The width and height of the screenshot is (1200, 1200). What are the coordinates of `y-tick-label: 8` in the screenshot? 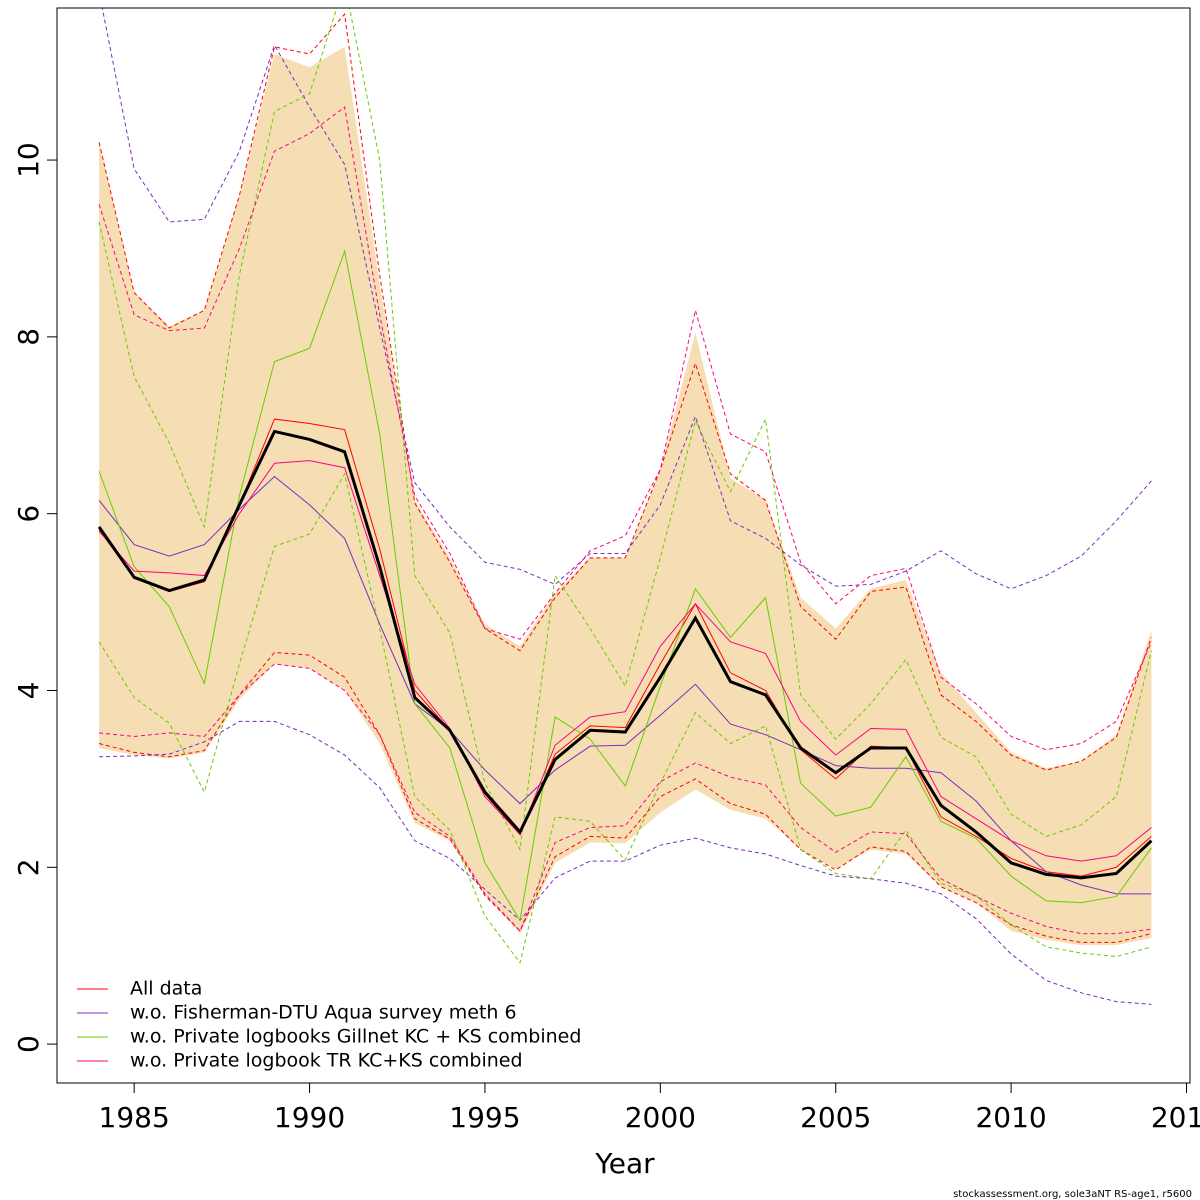 It's located at (28, 337).